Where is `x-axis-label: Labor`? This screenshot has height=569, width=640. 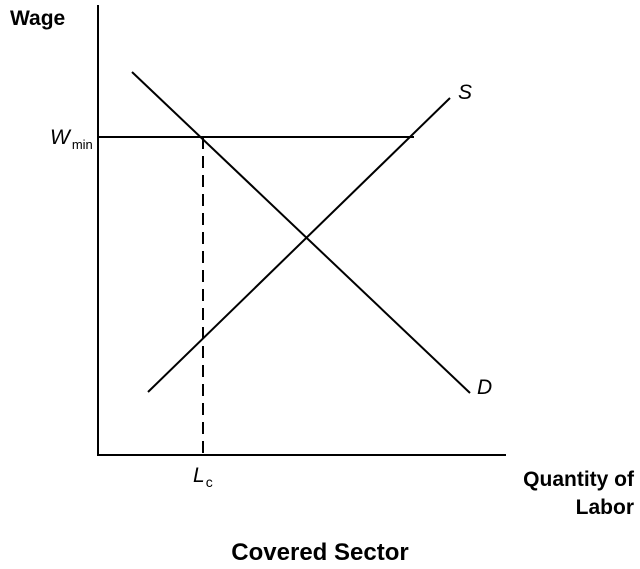
x-axis-label: Labor is located at coordinates (605, 507).